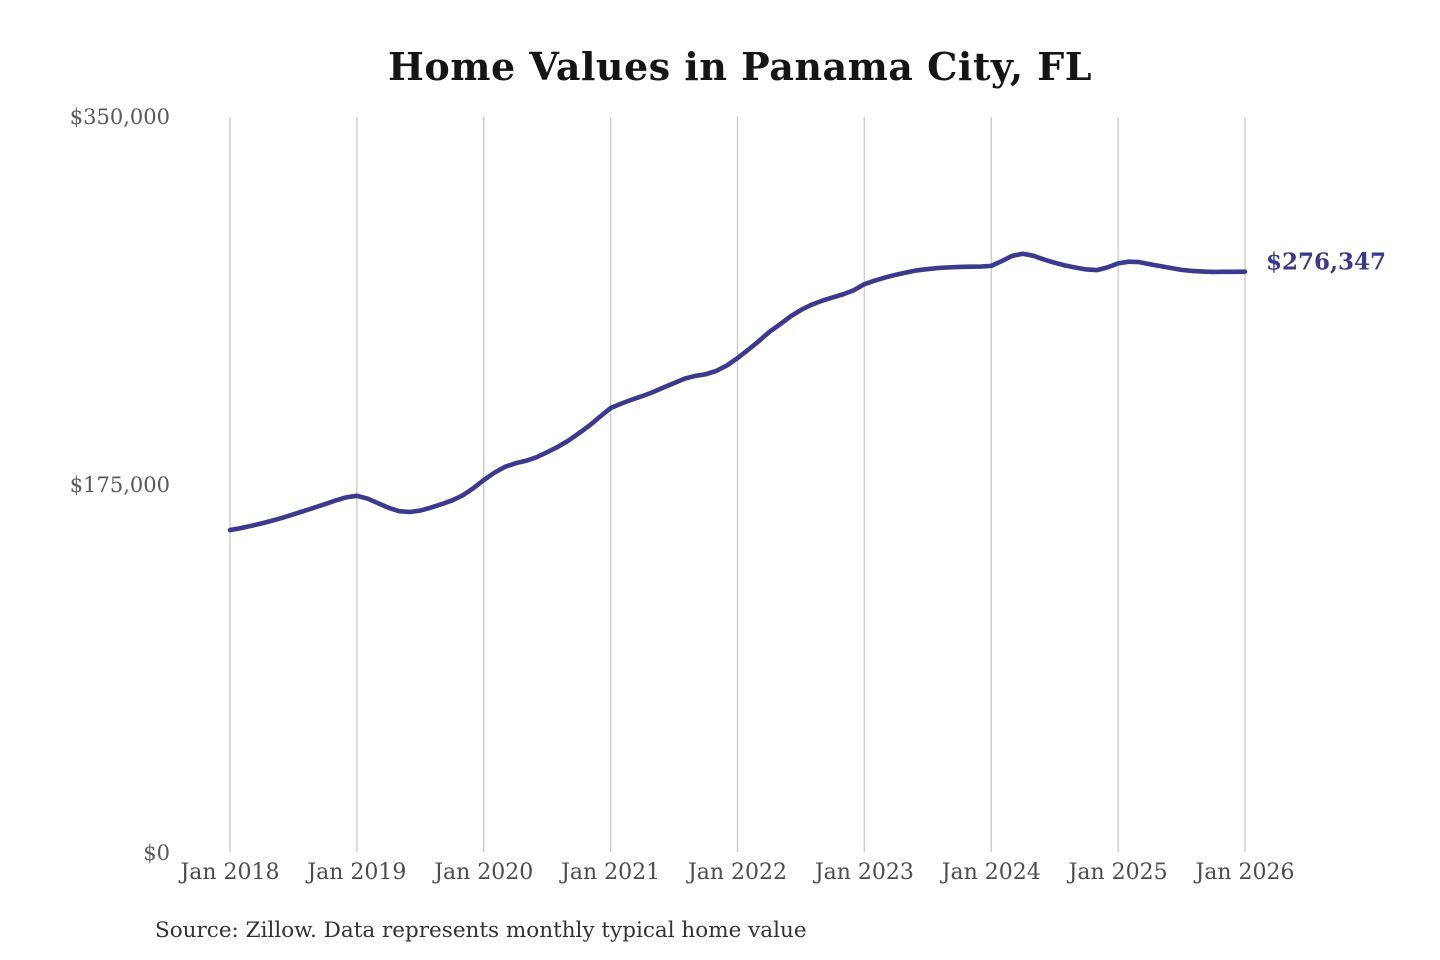  Describe the element at coordinates (864, 872) in the screenshot. I see `x-axis-label-jan-2023: Jan 2023` at that location.